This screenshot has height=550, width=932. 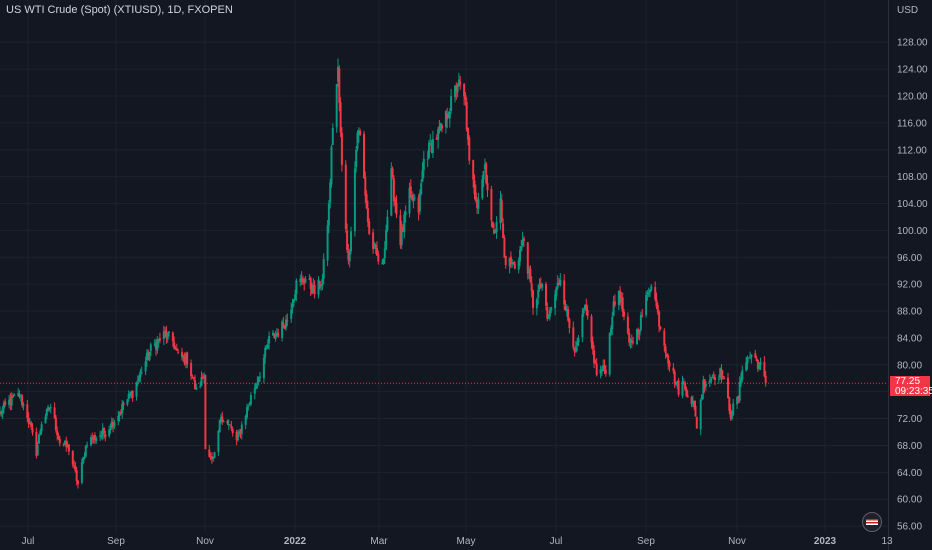 What do you see at coordinates (457, 541) in the screenshot?
I see `time-axis: Jul Sep Nov 2022 Mar May Jul Sep Nov 2023 13` at bounding box center [457, 541].